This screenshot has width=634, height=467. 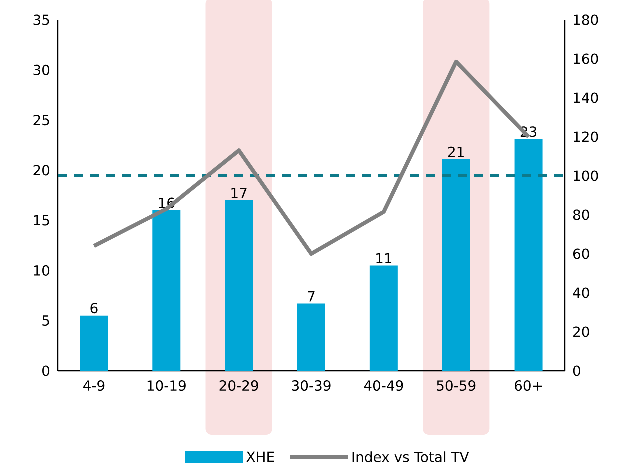 What do you see at coordinates (528, 386) in the screenshot?
I see `x-tick-label: 60+` at bounding box center [528, 386].